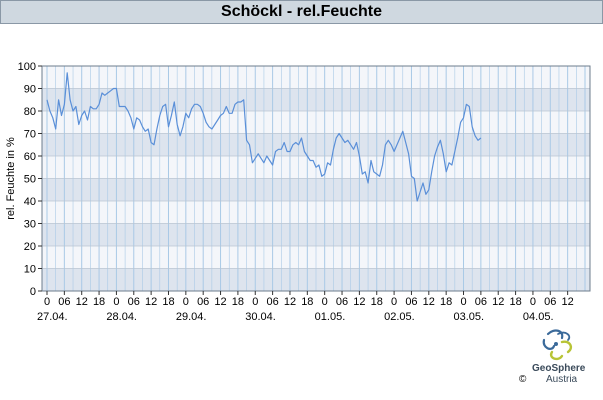 This screenshot has width=603, height=400. What do you see at coordinates (557, 345) in the screenshot?
I see `geosphere-logo-icon` at bounding box center [557, 345].